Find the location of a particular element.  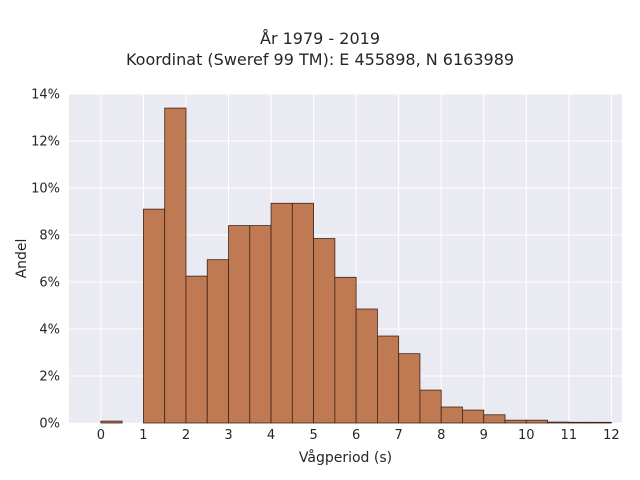

y-tick-label: 14% is located at coordinates (45, 95).